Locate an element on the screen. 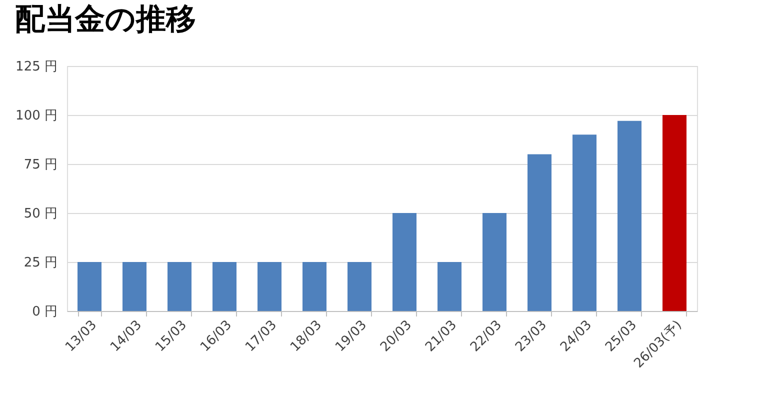 The width and height of the screenshot is (780, 410). chart-title: 配当金の推移 is located at coordinates (105, 19).